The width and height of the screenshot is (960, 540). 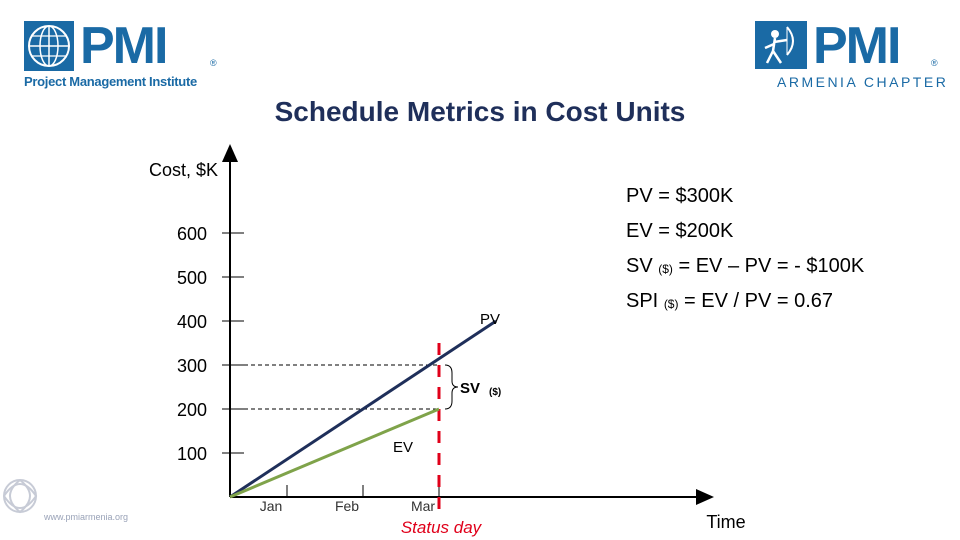 I want to click on x-tick-label: Mar, so click(x=423, y=506).